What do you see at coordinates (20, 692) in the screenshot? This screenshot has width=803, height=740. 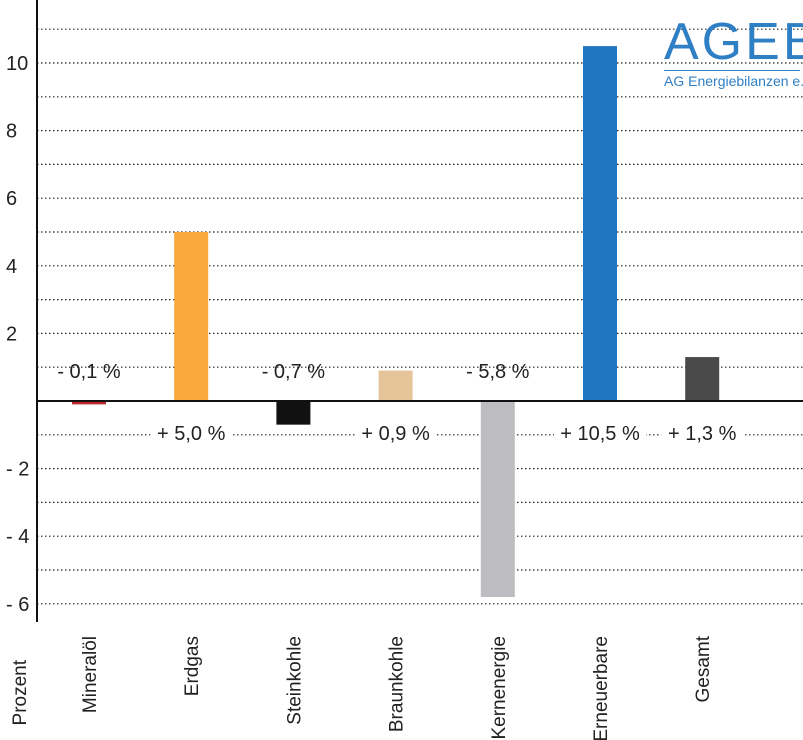 I see `y-axis-label: Prozent` at bounding box center [20, 692].